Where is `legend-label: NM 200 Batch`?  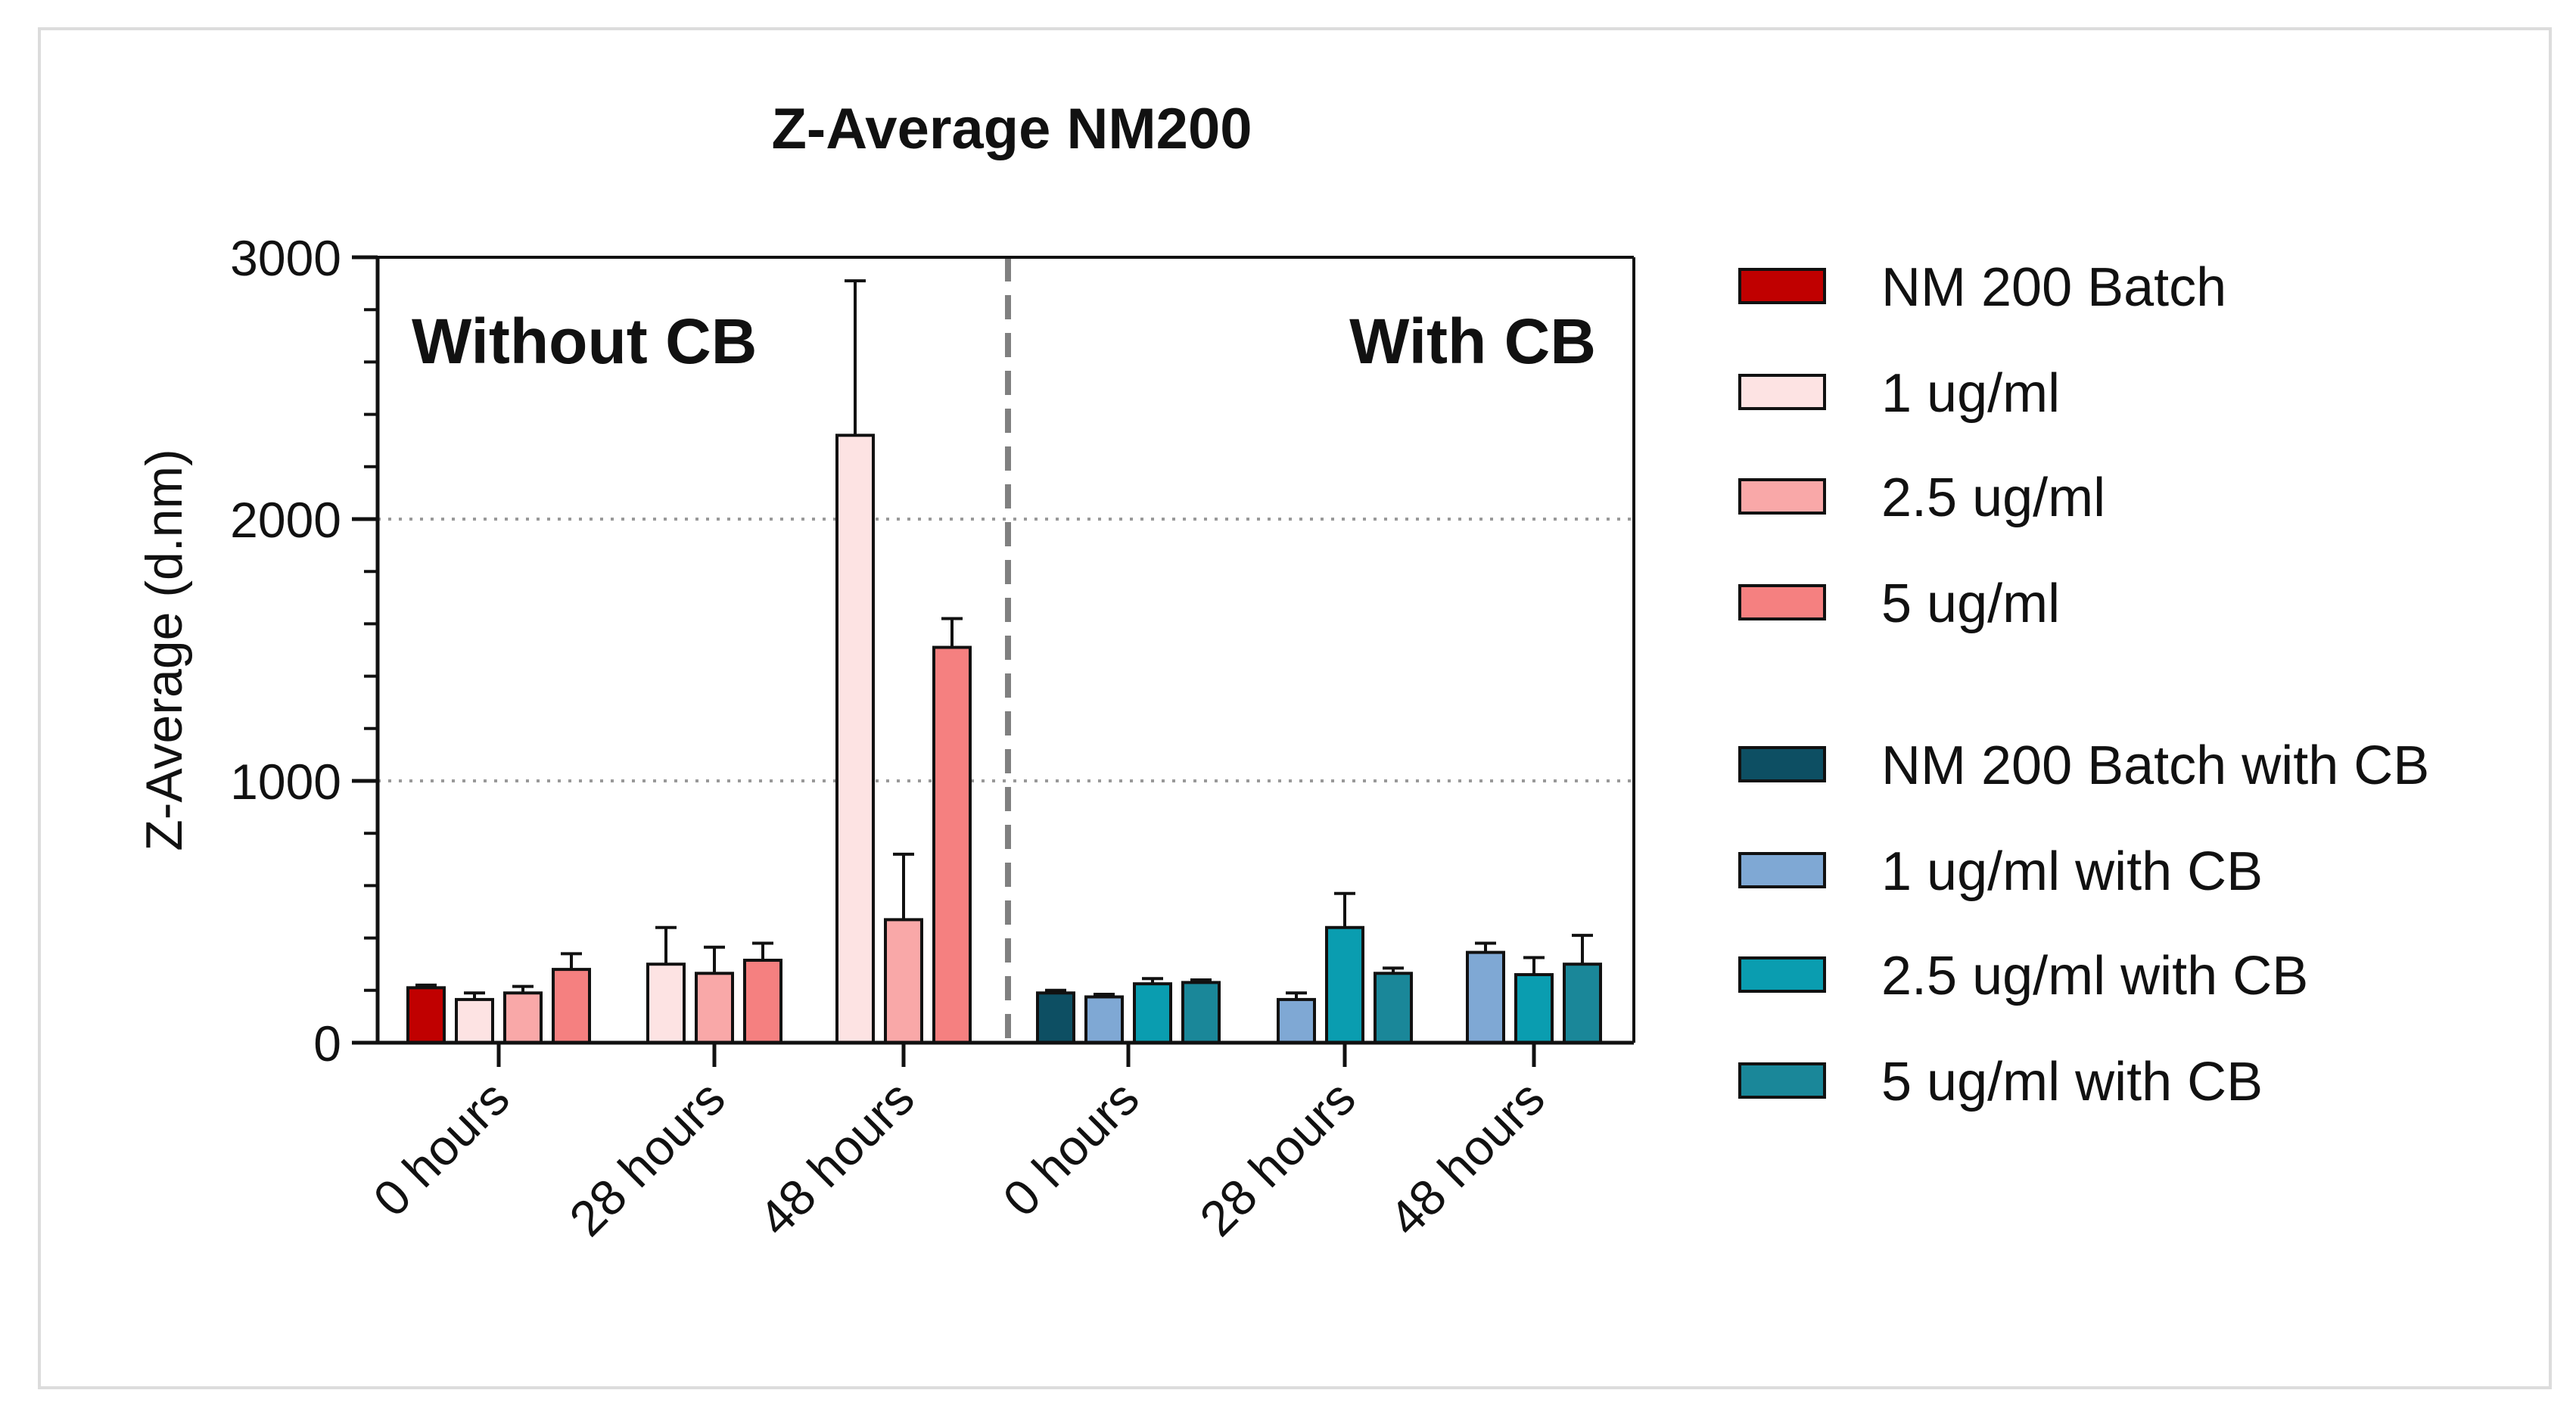
legend-label: NM 200 Batch is located at coordinates (2053, 288).